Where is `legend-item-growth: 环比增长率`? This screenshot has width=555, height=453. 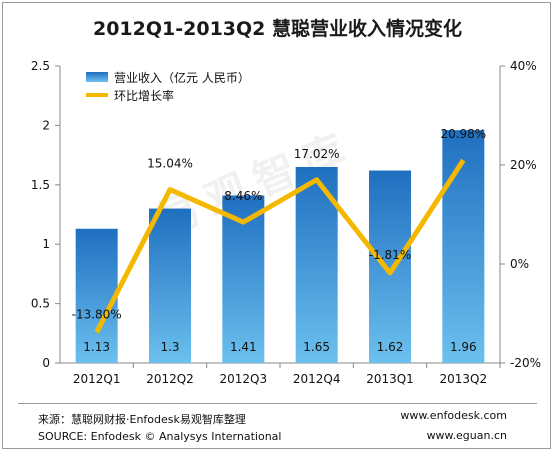 legend-item-growth: 环比增长率 is located at coordinates (168, 95).